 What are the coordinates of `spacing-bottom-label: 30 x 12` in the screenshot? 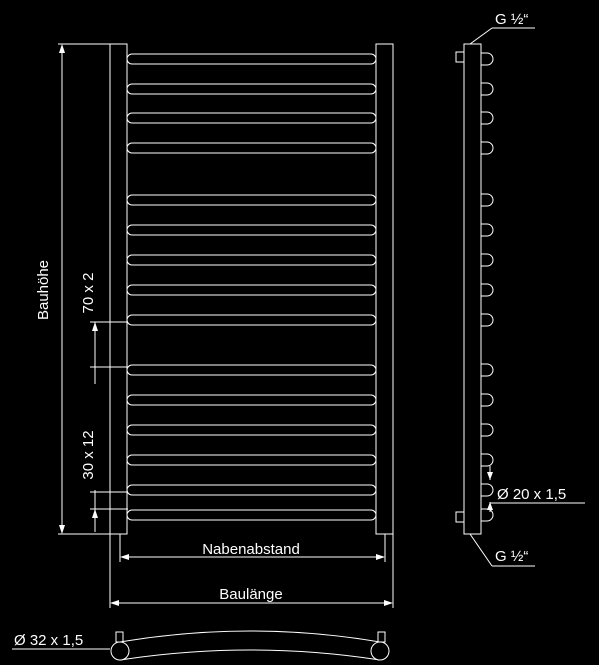 It's located at (88, 454).